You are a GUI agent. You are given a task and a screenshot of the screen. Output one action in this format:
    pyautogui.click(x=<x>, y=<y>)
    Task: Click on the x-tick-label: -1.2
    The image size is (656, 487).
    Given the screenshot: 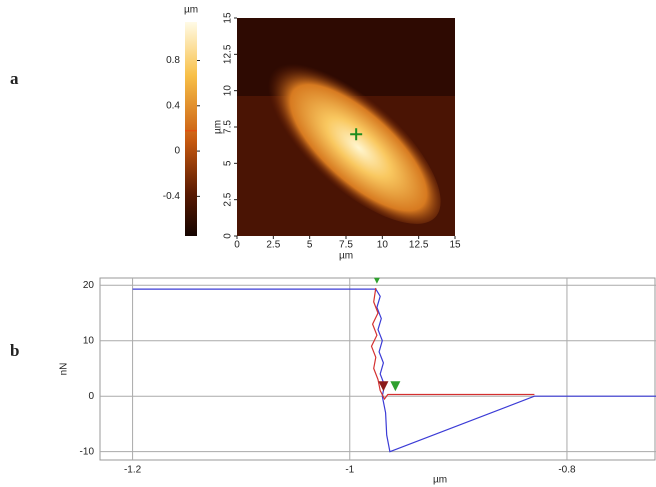 What is the action you would take?
    pyautogui.click(x=133, y=470)
    